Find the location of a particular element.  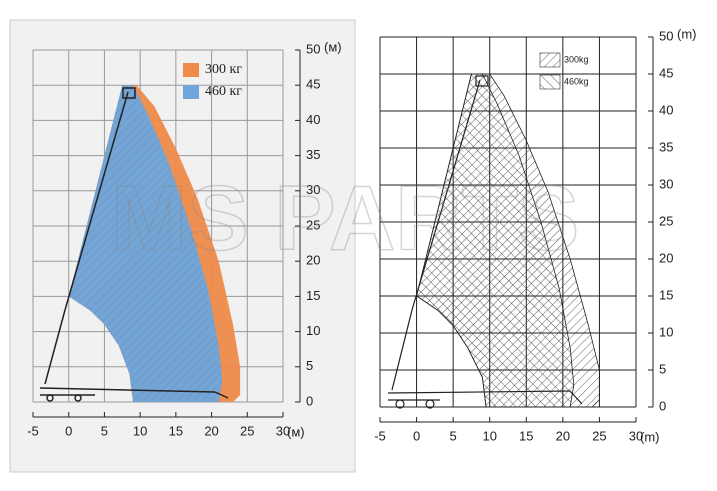

x-axis-label: (m) is located at coordinates (650, 436).